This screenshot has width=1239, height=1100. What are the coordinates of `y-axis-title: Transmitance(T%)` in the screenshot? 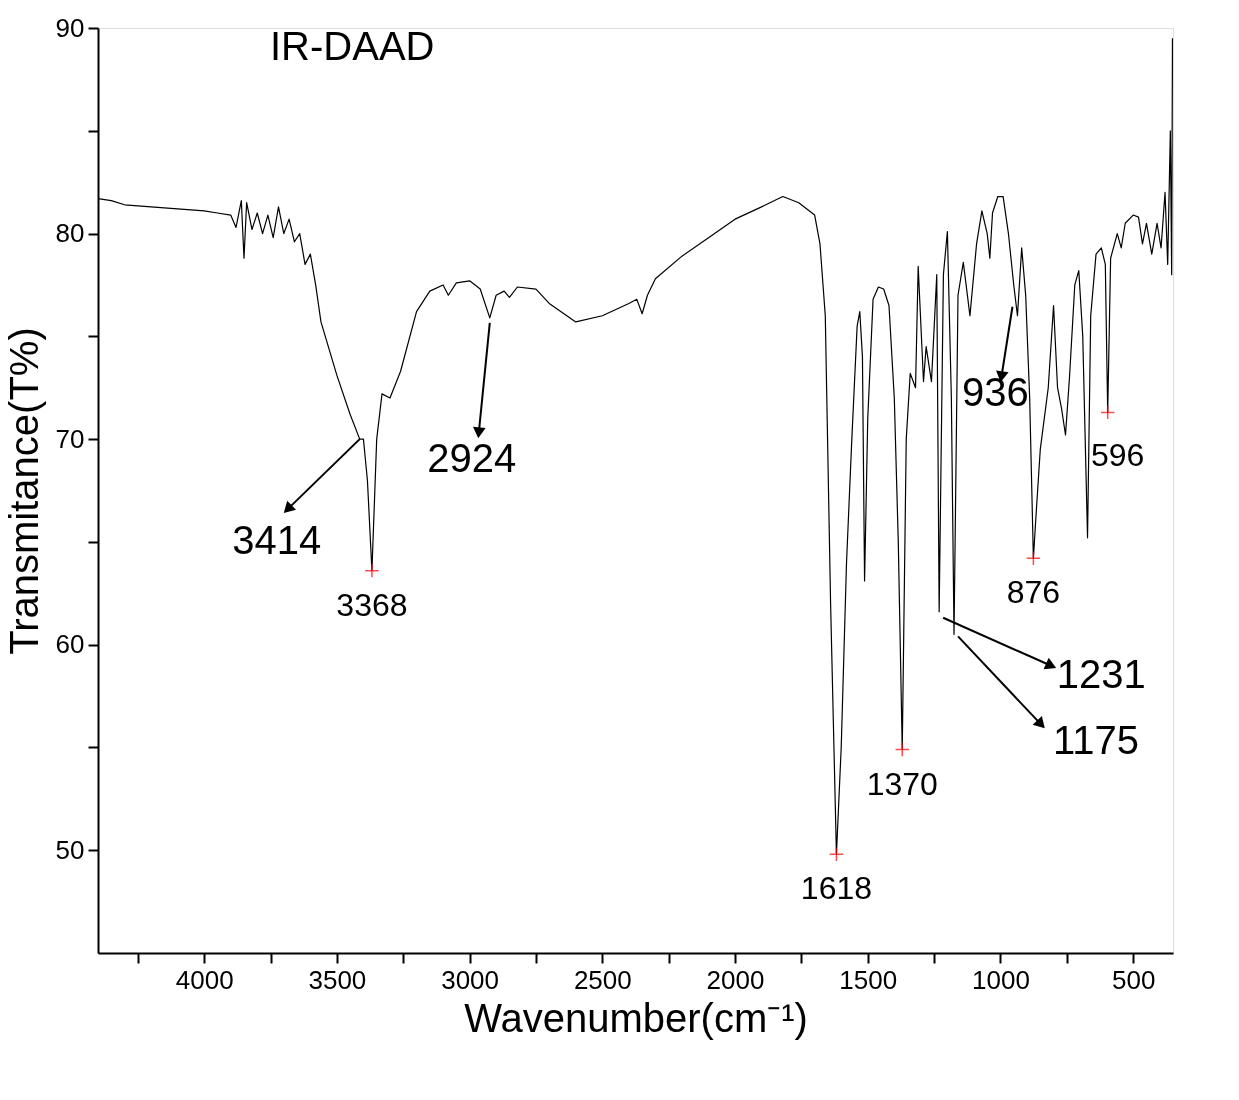 It's located at (23, 491).